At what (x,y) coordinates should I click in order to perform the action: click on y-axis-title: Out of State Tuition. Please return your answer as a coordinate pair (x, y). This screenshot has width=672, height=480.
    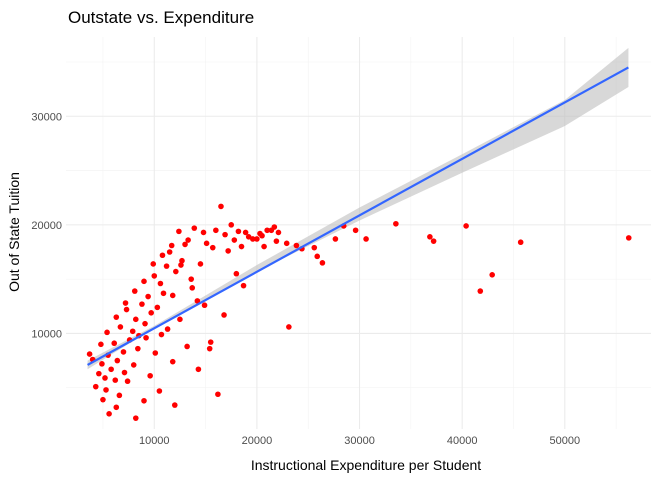
    Looking at the image, I should click on (14, 232).